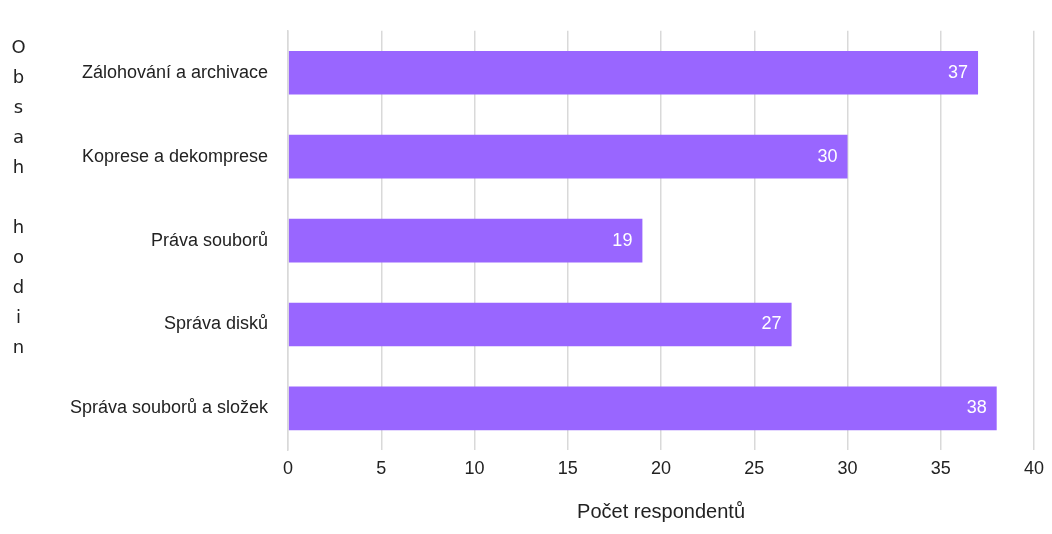  What do you see at coordinates (1033, 468) in the screenshot?
I see `x-tick-label: 40` at bounding box center [1033, 468].